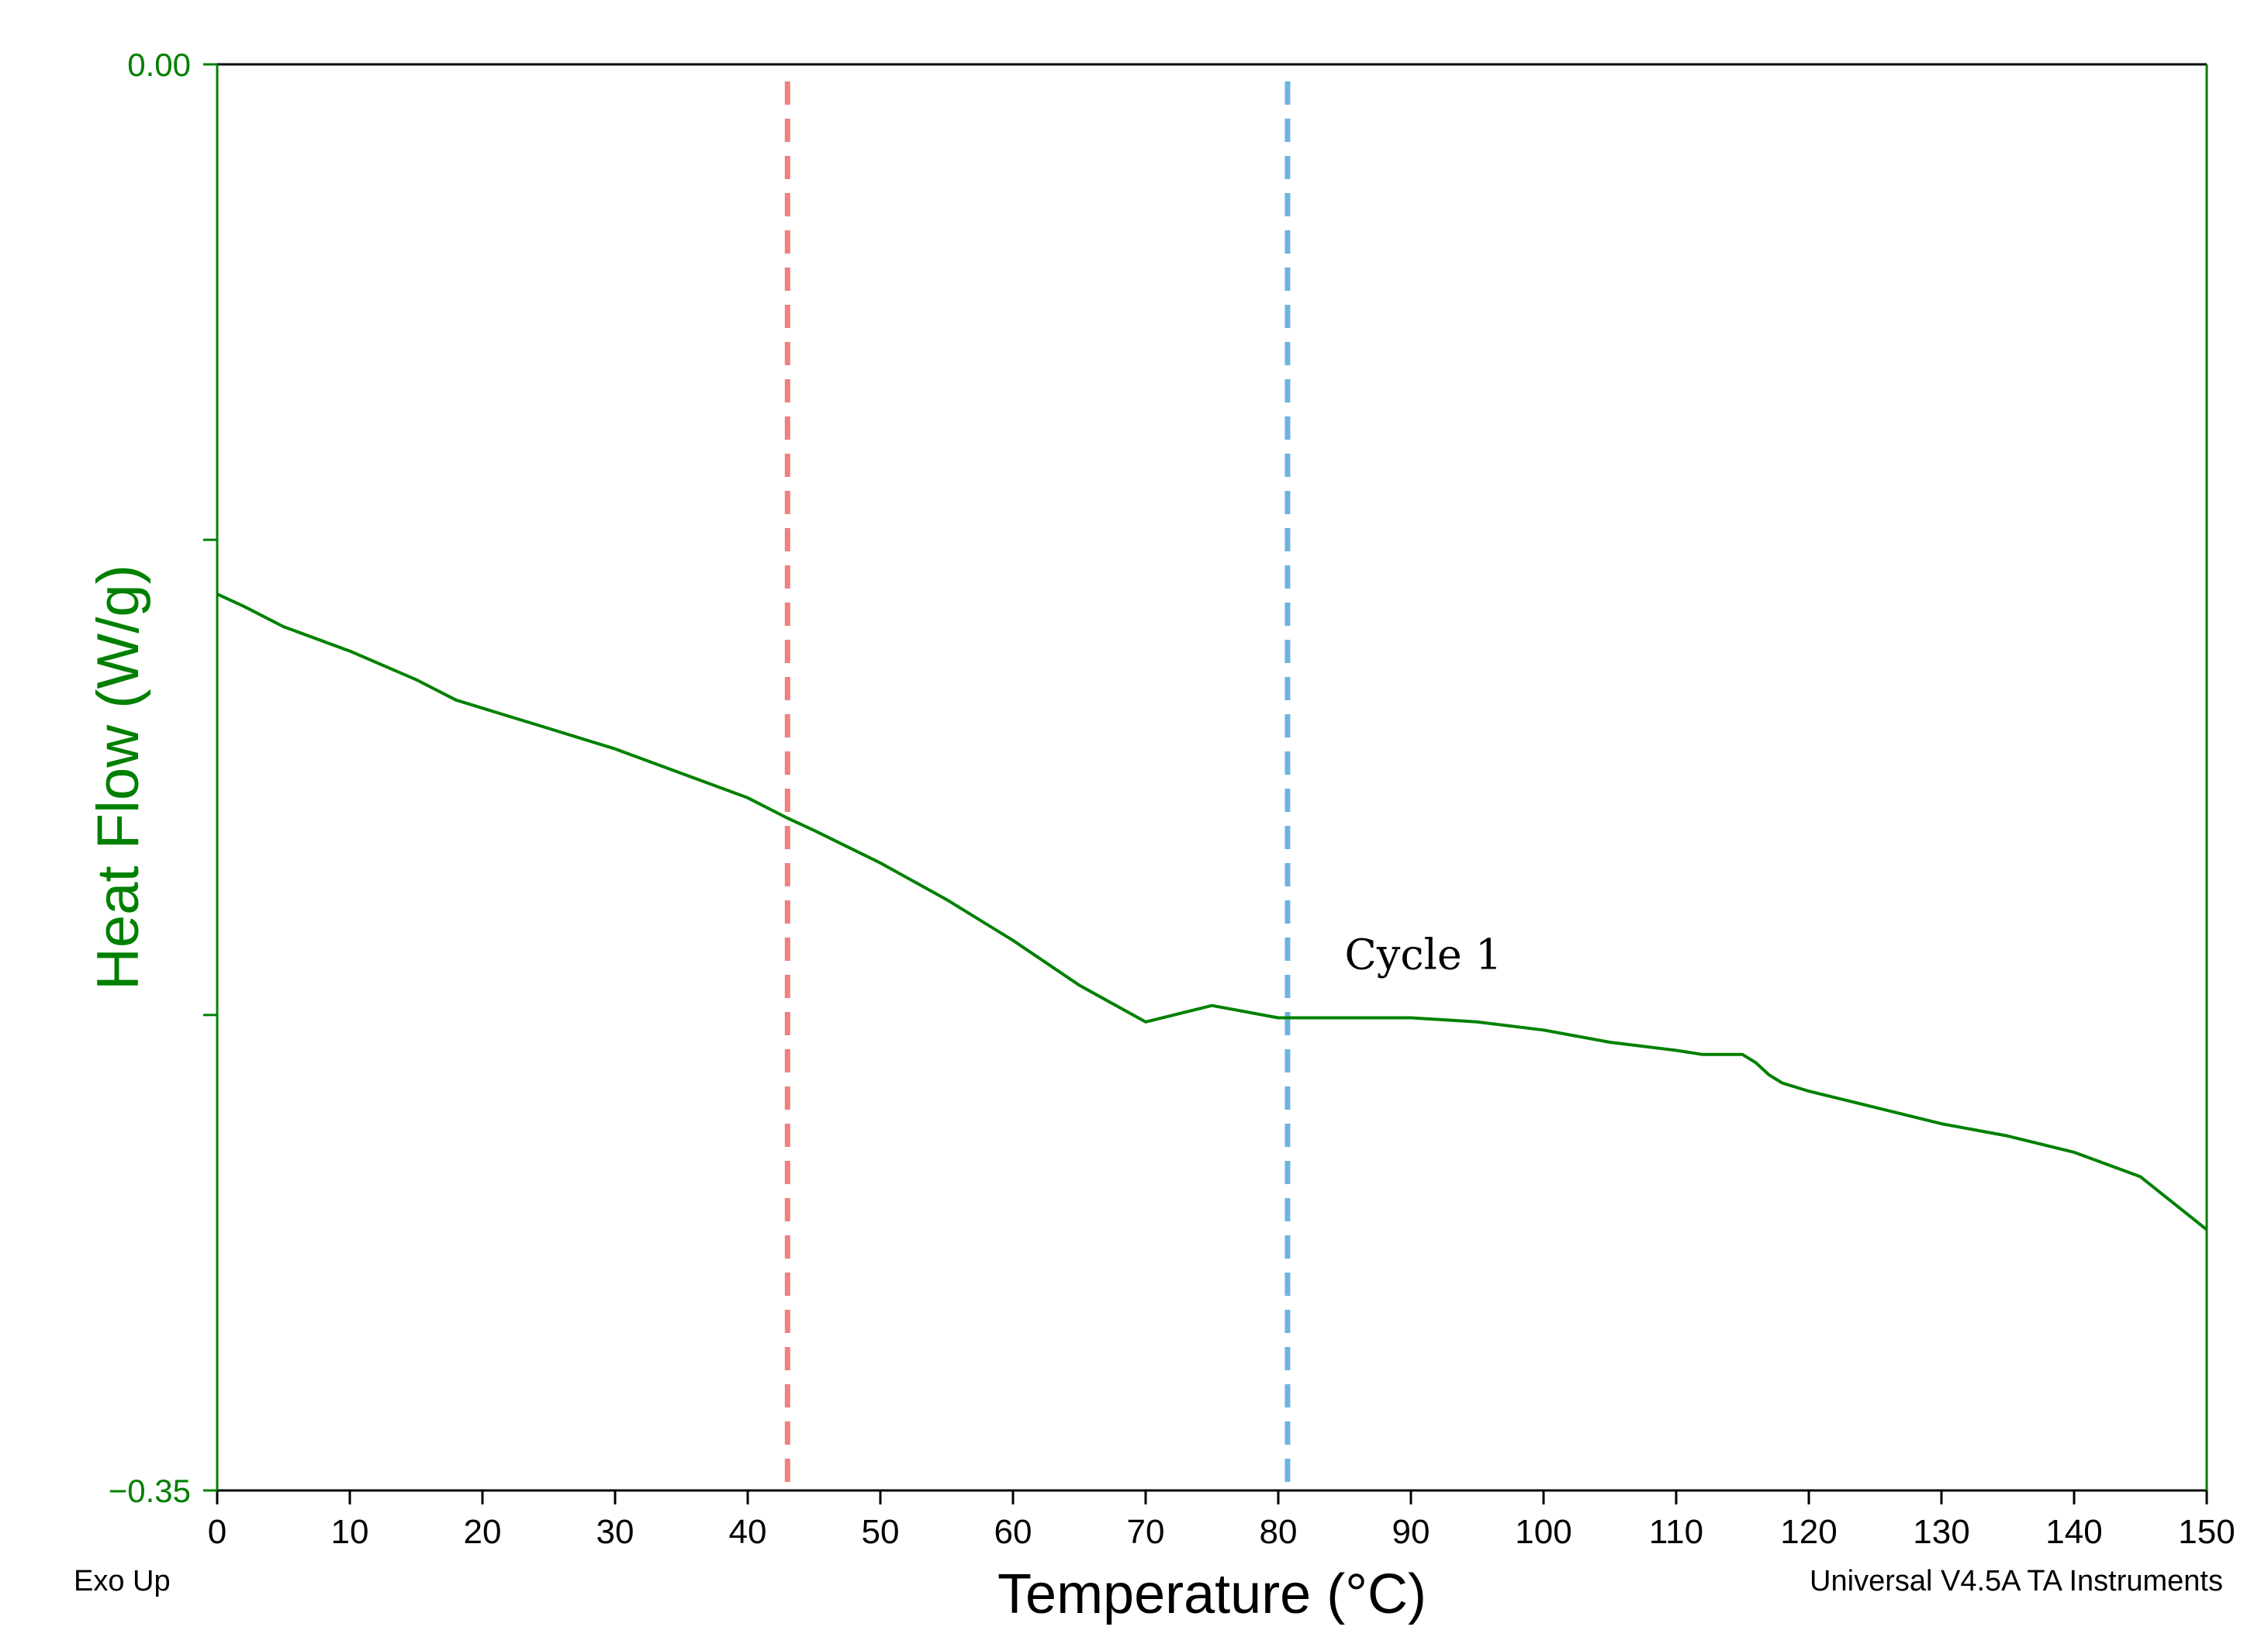 The width and height of the screenshot is (2268, 1644). What do you see at coordinates (881, 1532) in the screenshot?
I see `x-tick-label-50: 50` at bounding box center [881, 1532].